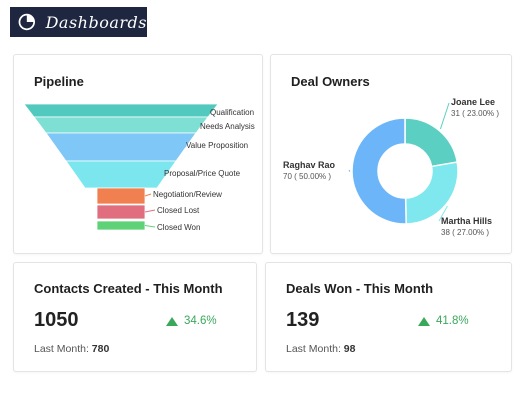 This screenshot has width=523, height=408. Describe the element at coordinates (61, 349) in the screenshot. I see `contacts-last-label: Last Month:` at that location.